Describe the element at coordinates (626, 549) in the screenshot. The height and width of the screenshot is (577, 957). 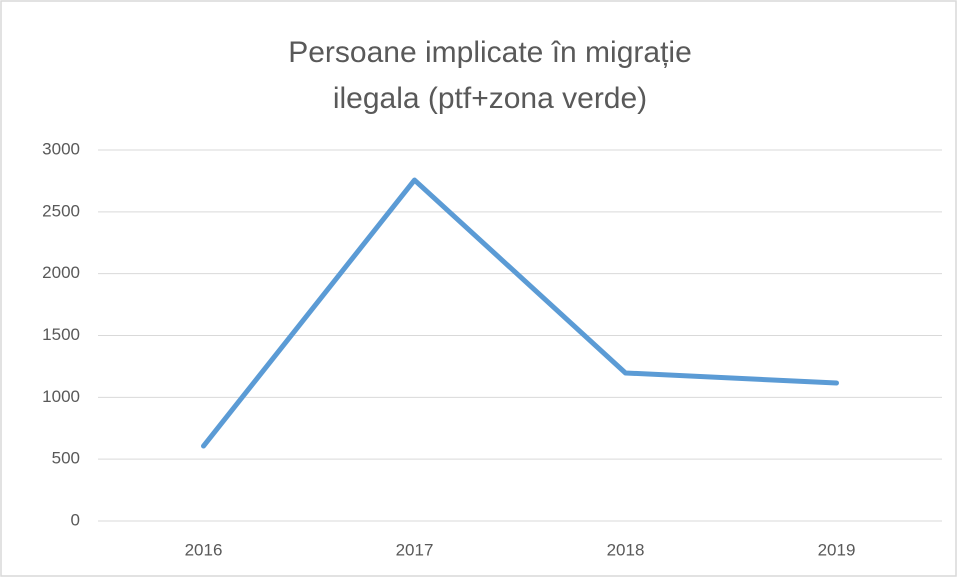
I see `x-tick-label: 2018` at that location.